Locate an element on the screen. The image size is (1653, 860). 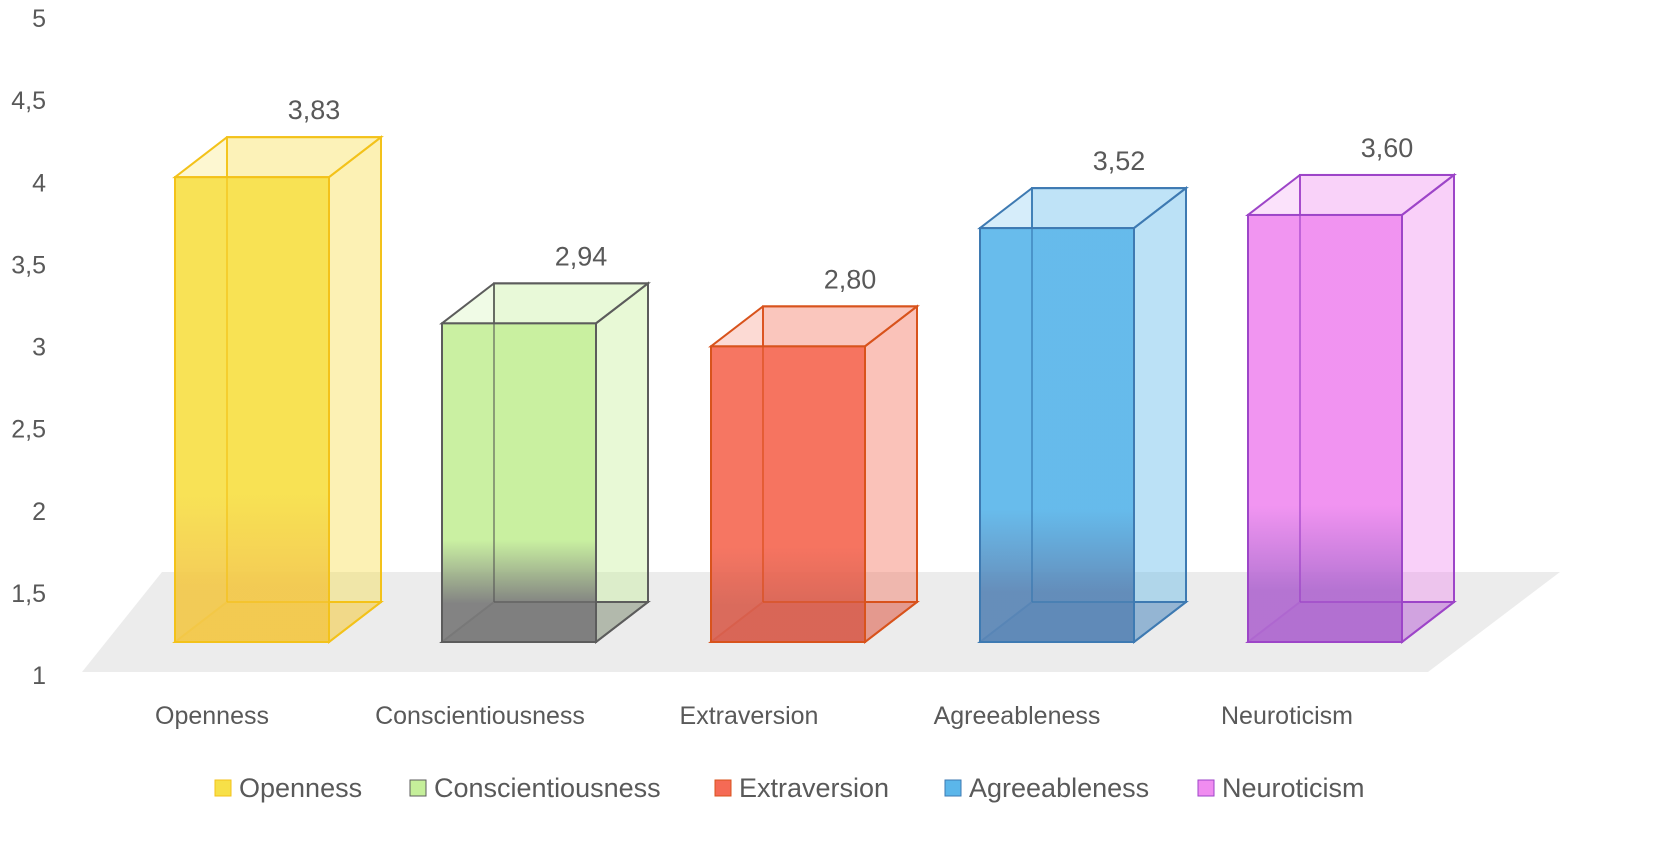
legend-label: Neuroticism is located at coordinates (1293, 788).